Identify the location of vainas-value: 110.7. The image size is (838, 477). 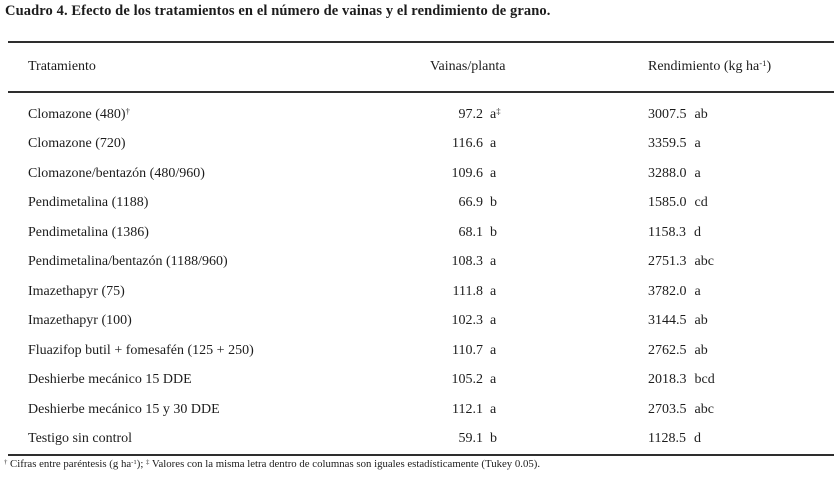
(467, 350).